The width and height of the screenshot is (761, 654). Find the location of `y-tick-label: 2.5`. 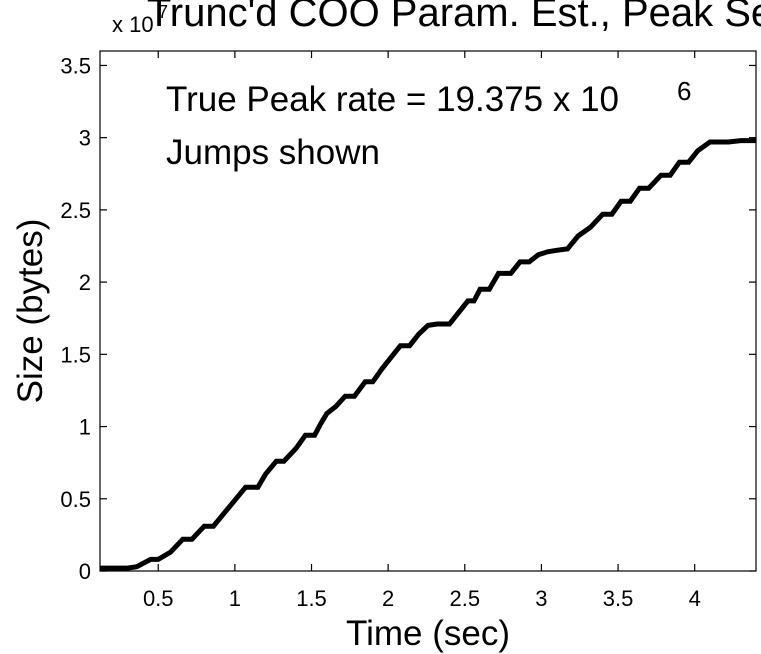

y-tick-label: 2.5 is located at coordinates (75, 210).